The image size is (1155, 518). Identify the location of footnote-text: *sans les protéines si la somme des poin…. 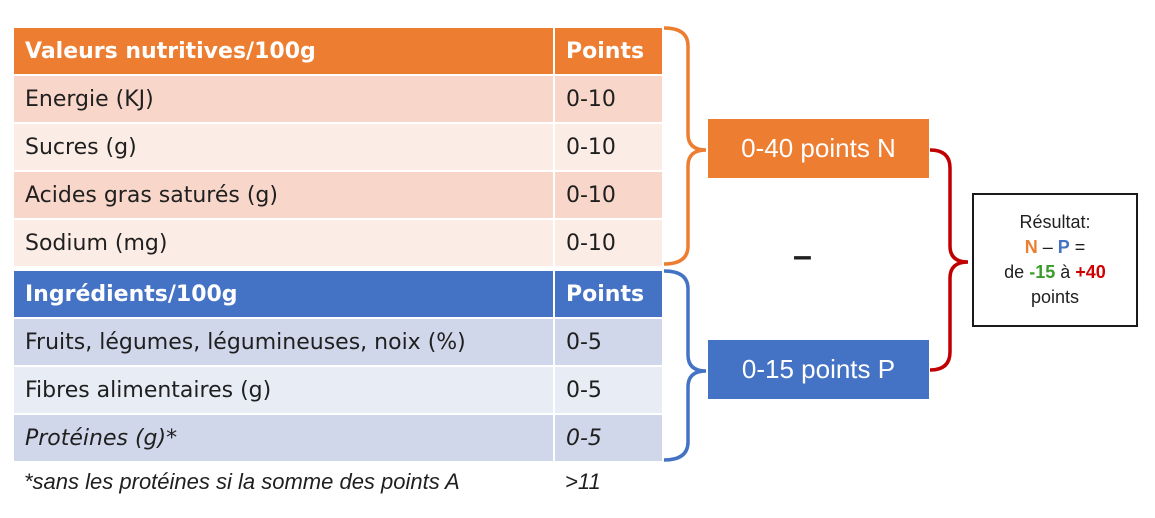
(242, 481).